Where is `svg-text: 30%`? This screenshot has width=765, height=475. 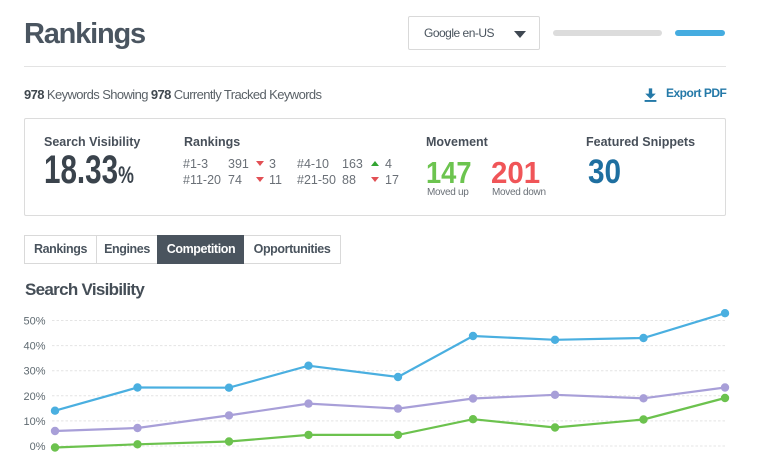
svg-text: 30% is located at coordinates (34, 372).